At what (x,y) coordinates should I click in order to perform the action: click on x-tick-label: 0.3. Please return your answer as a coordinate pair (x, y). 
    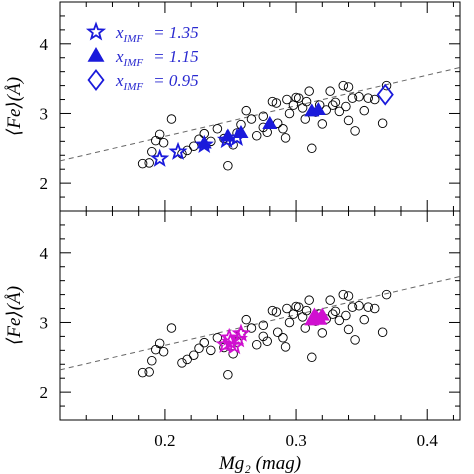
    Looking at the image, I should click on (295, 440).